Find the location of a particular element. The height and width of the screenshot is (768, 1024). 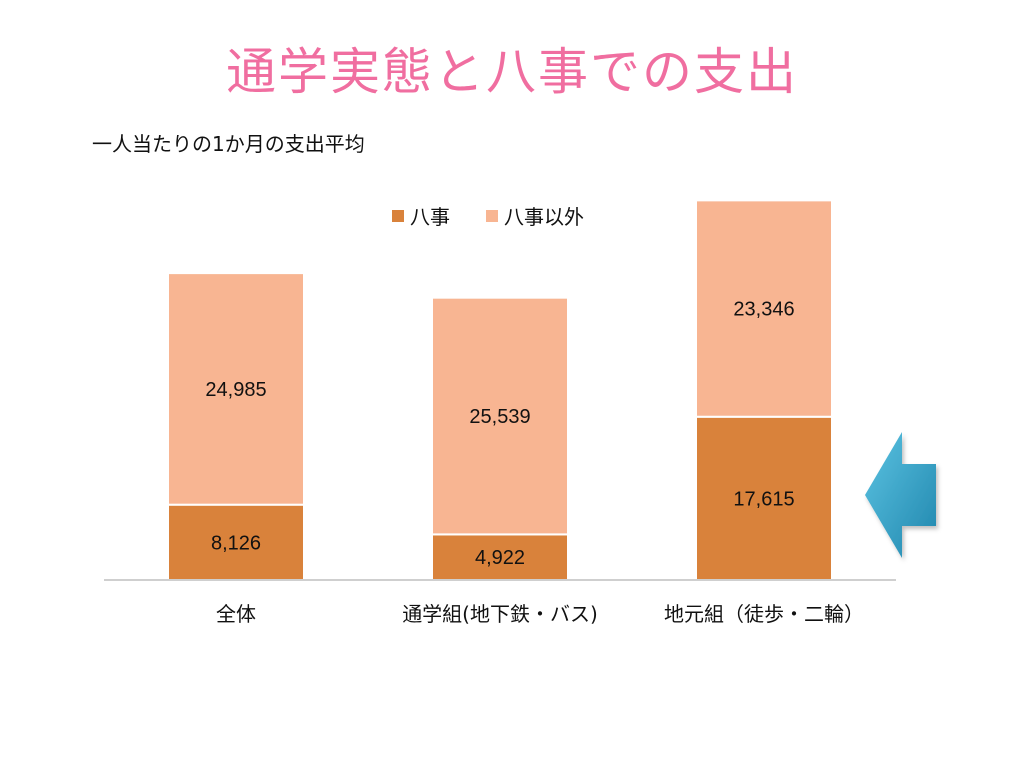

legend-swatch-other is located at coordinates (492, 216).